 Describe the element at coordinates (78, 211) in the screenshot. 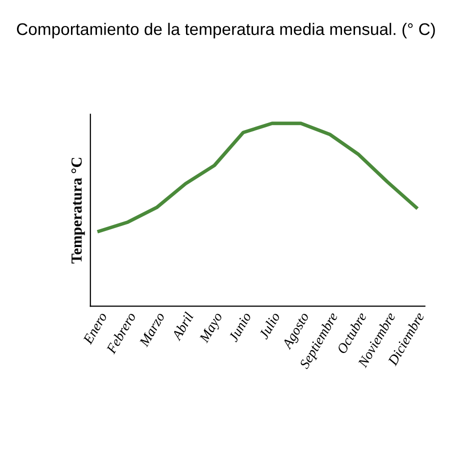

I see `y-axis-title: Temperatura °C` at that location.